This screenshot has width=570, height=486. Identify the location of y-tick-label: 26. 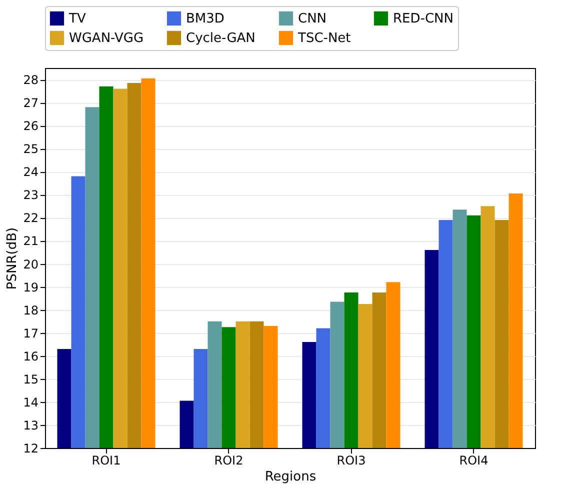
(30, 126).